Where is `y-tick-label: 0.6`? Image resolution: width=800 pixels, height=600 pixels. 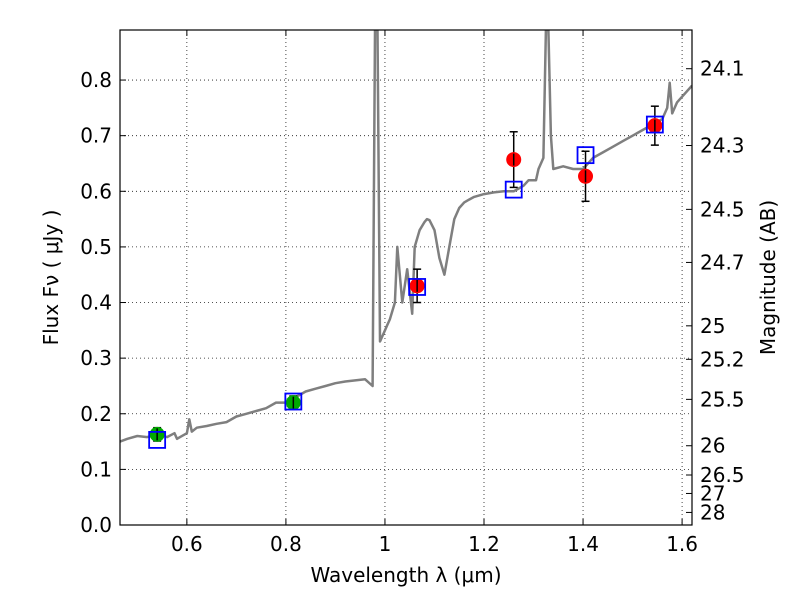 y-tick-label: 0.6 is located at coordinates (96, 191).